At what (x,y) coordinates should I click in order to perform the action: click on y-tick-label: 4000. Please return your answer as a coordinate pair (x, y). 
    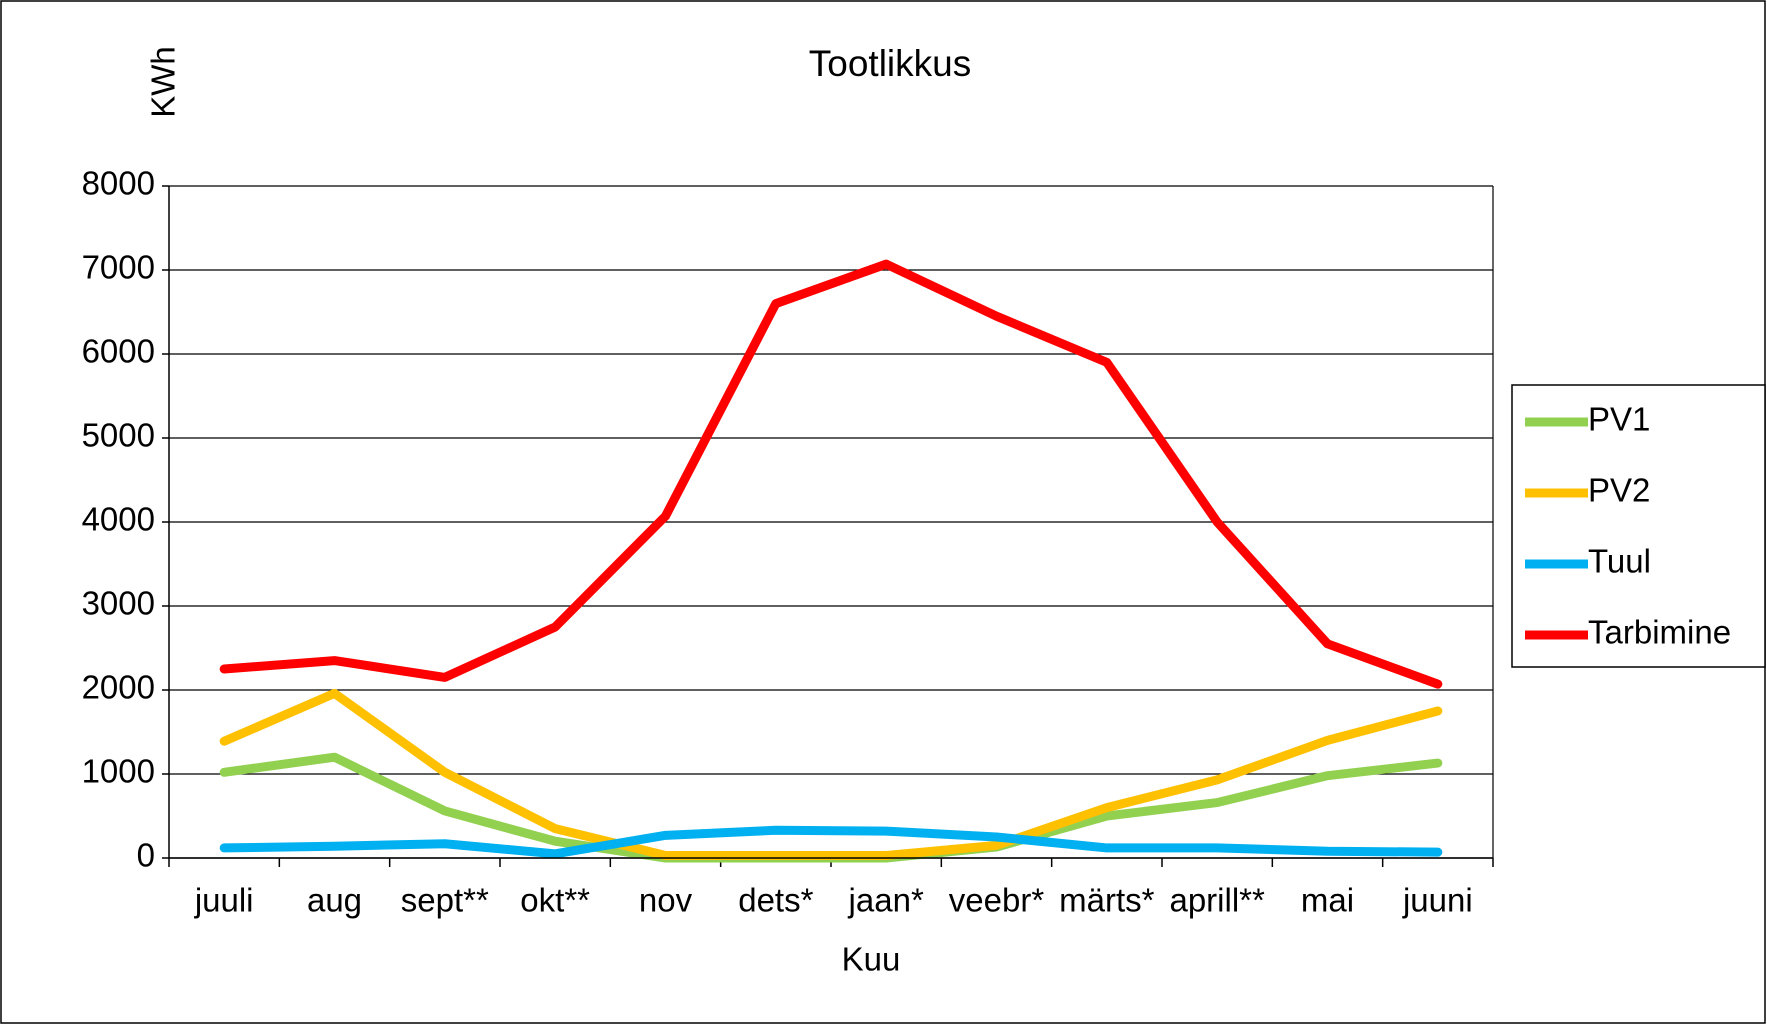
    Looking at the image, I should click on (118, 519).